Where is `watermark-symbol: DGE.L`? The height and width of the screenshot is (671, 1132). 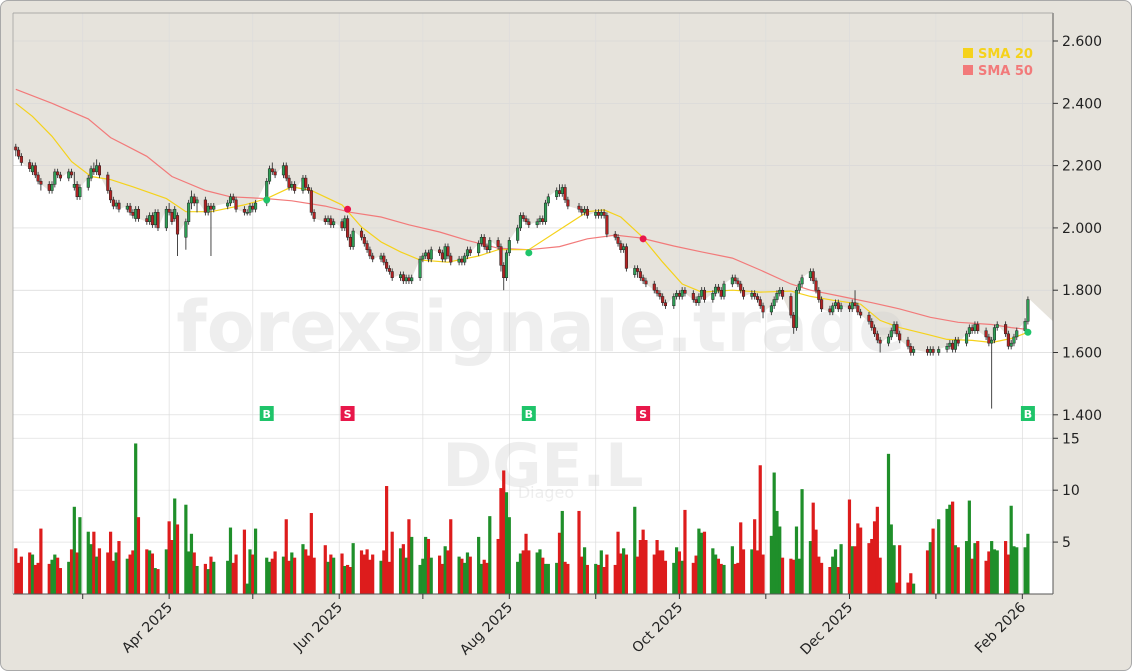
watermark-symbol: DGE.L is located at coordinates (542, 466).